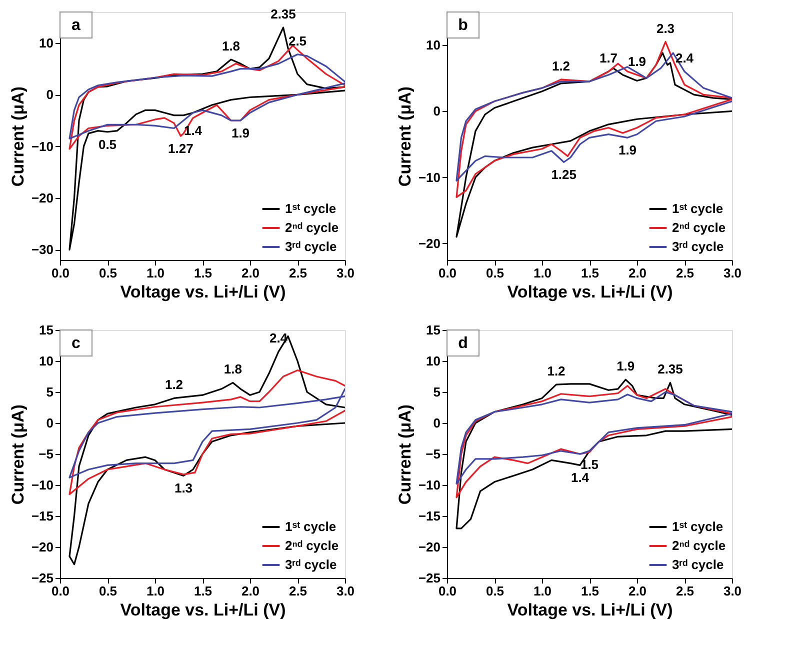 This screenshot has height=662, width=793. I want to click on chart-title: d, so click(463, 343).